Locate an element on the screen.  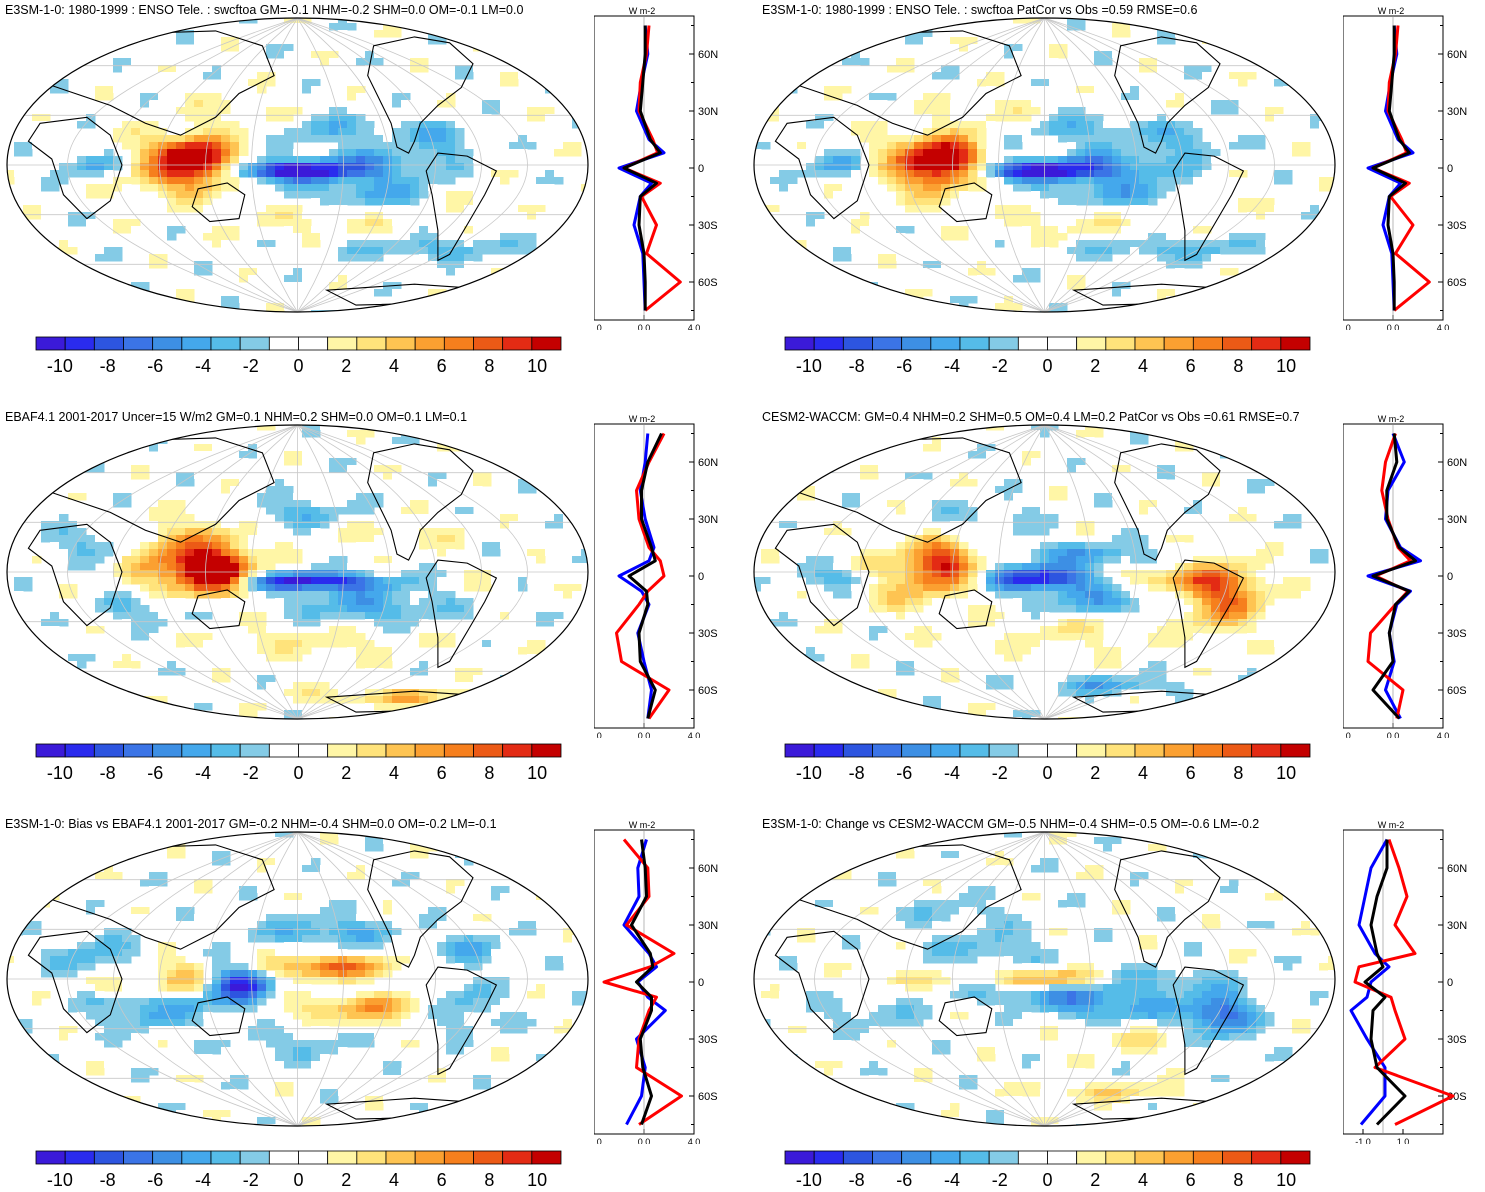
profile-line-black is located at coordinates (1394, 576).